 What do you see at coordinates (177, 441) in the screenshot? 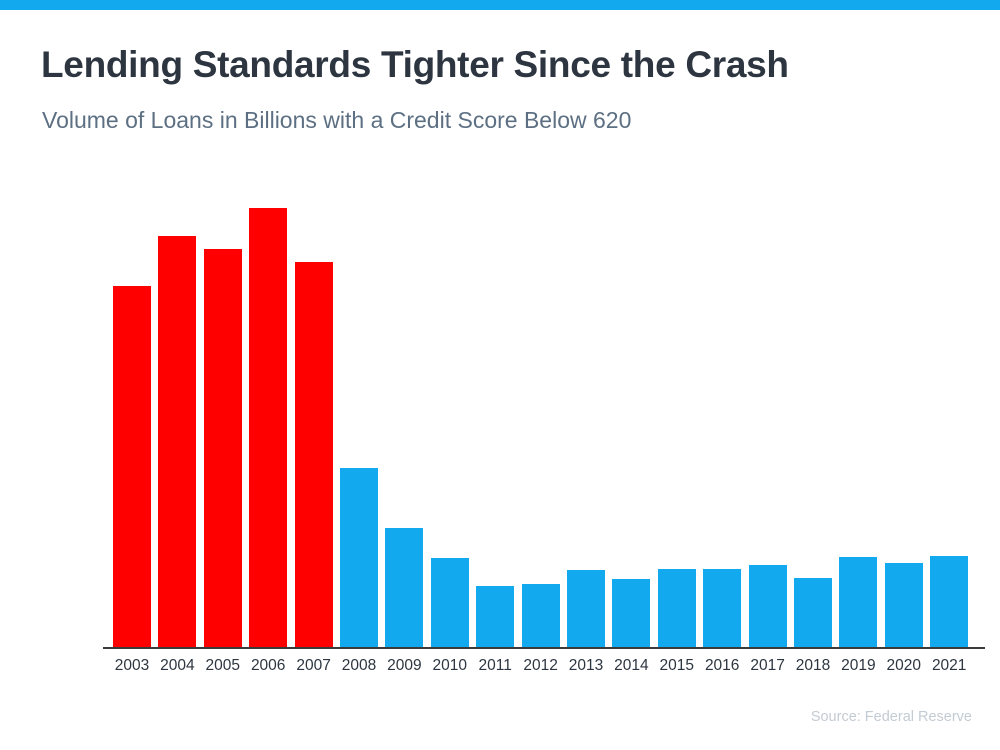
I see `bar-2004` at bounding box center [177, 441].